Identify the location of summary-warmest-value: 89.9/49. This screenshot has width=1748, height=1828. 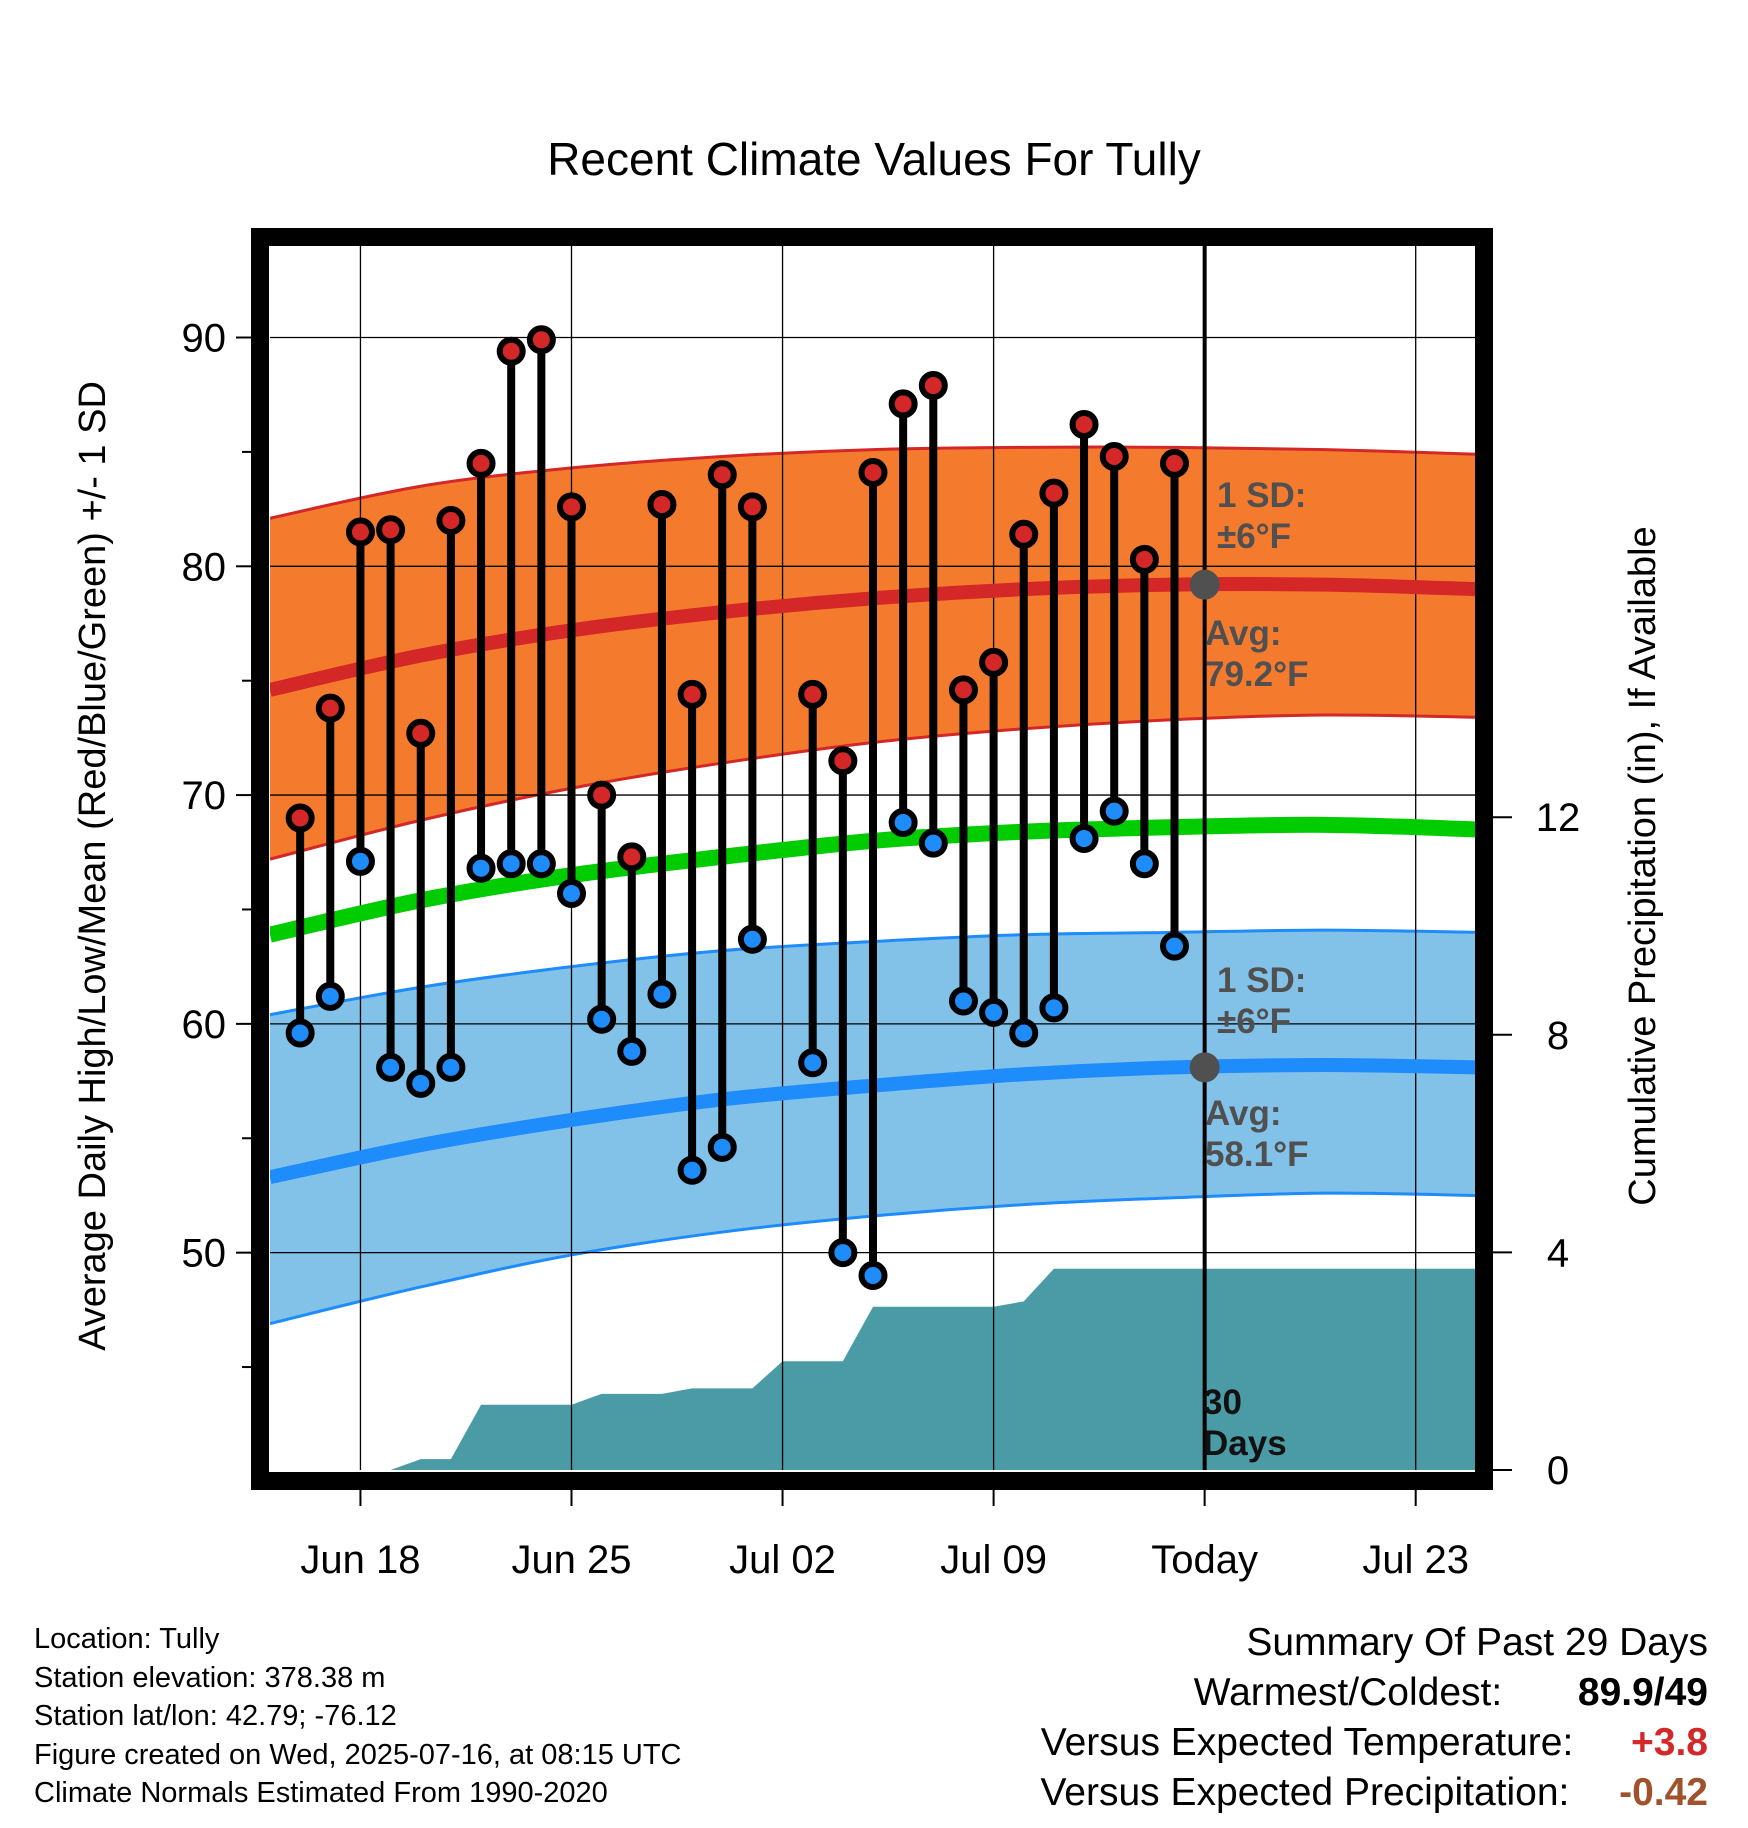
(1642, 1692).